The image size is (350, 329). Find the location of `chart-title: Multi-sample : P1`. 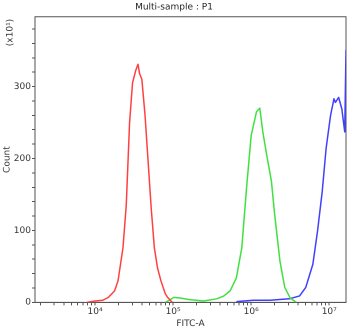

chart-title: Multi-sample : P1 is located at coordinates (174, 7).